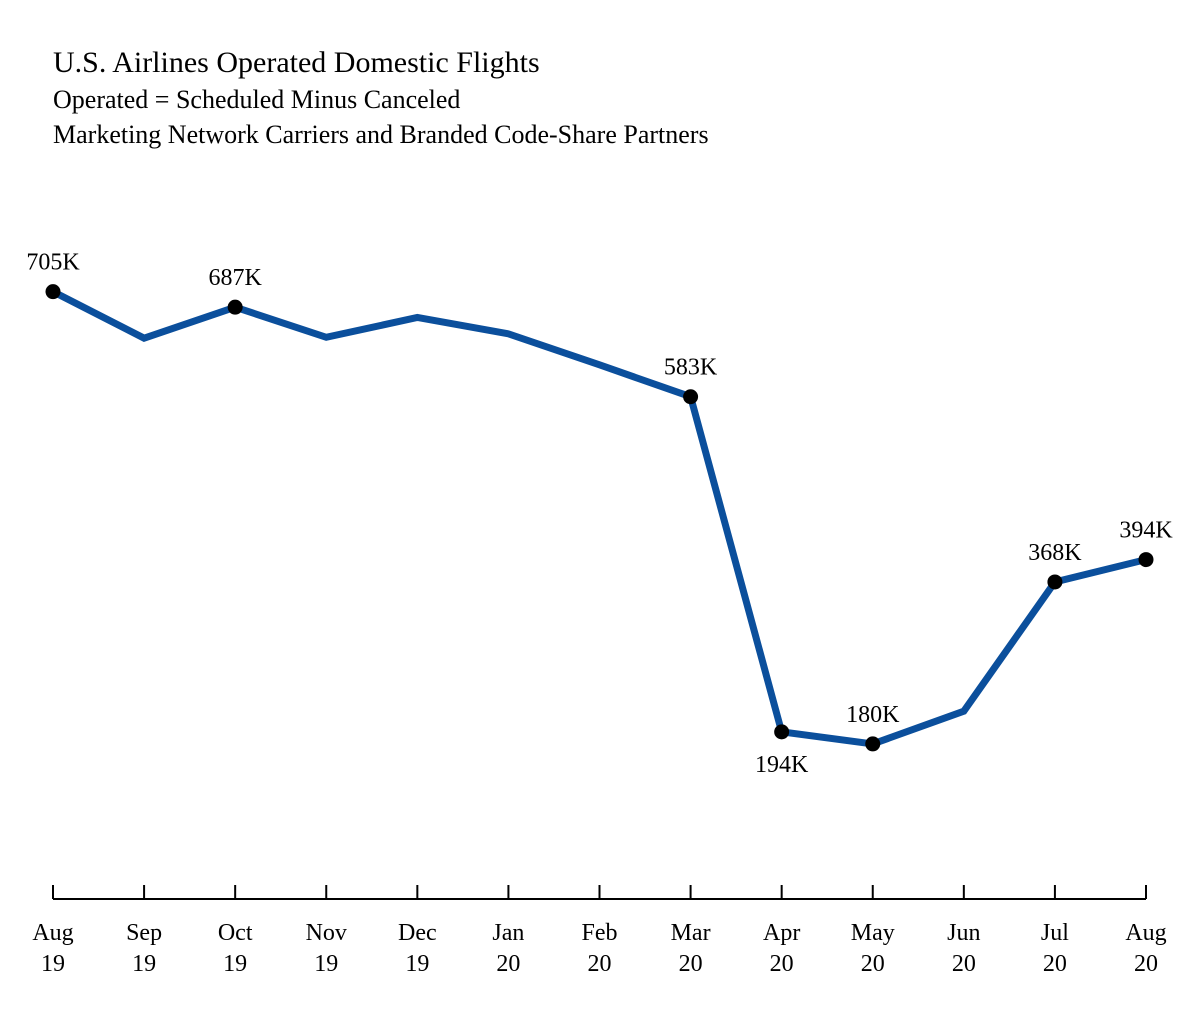 This screenshot has height=1020, width=1199. Describe the element at coordinates (235, 278) in the screenshot. I see `data-label: 687K` at that location.